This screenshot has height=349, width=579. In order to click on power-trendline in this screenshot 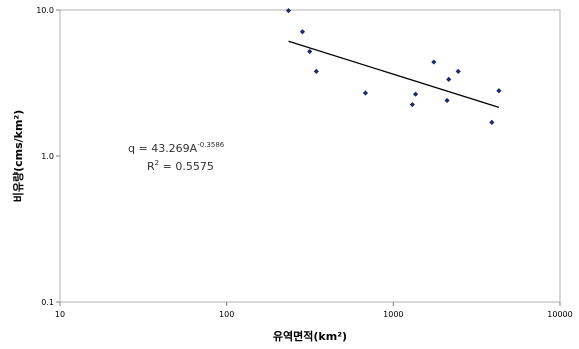, I will do `click(394, 74)`.